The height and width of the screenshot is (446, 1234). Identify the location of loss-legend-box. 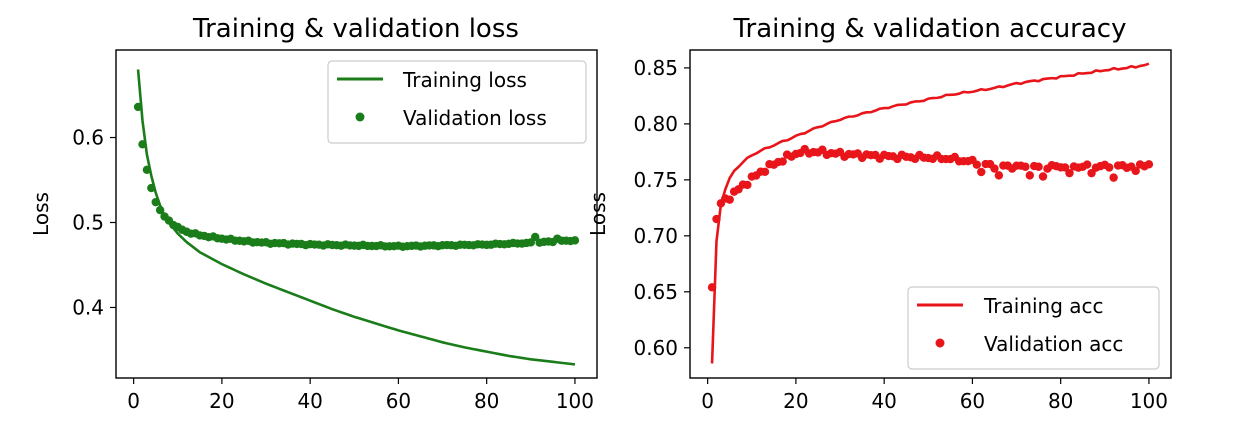
(457, 102).